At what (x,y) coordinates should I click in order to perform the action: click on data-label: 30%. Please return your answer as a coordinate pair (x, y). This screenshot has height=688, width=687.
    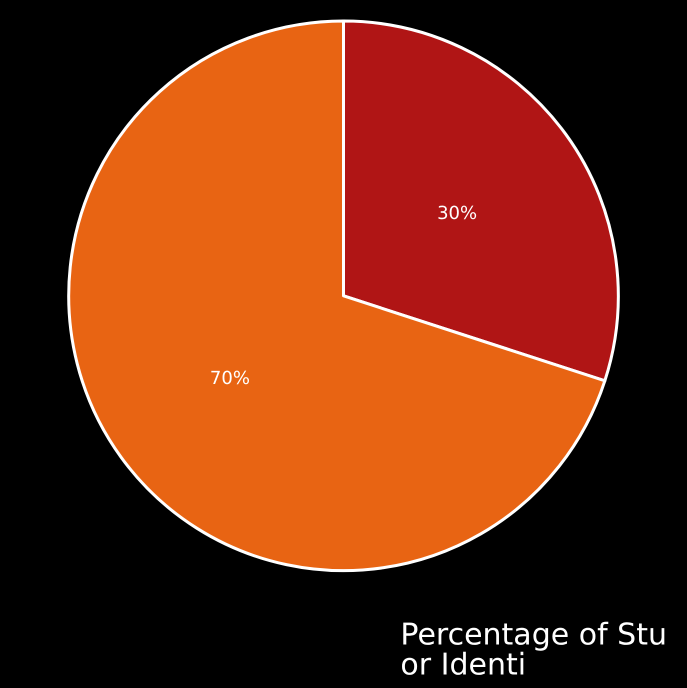
    Looking at the image, I should click on (457, 213).